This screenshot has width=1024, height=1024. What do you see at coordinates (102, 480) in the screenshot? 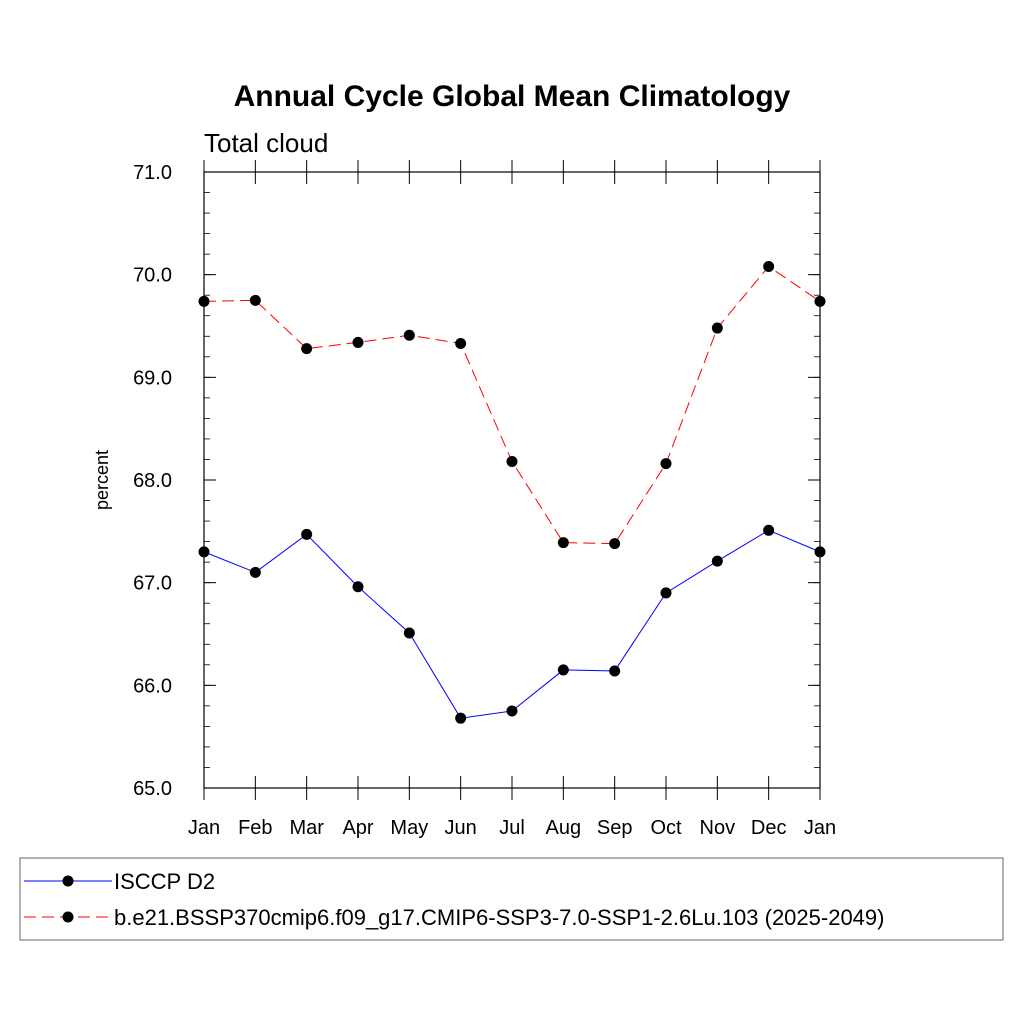
I see `y-axis-label: percent` at bounding box center [102, 480].